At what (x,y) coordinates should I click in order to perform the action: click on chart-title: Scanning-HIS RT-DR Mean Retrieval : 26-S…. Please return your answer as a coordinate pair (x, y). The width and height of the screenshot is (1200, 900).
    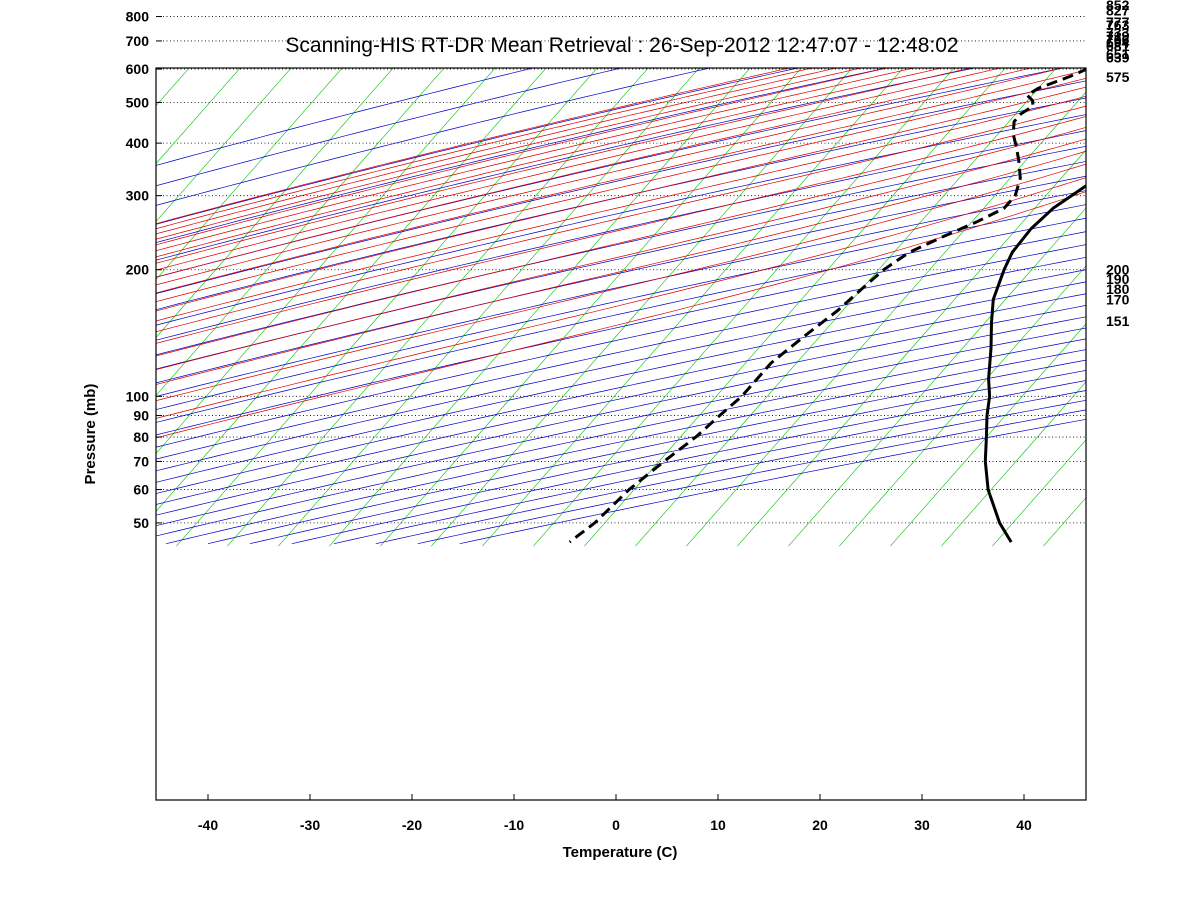
    Looking at the image, I should click on (621, 45).